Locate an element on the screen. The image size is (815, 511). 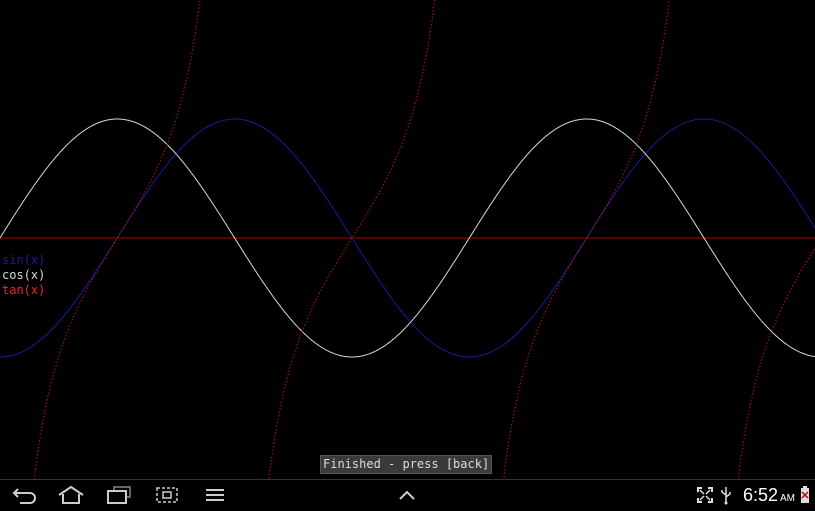
battery-icon is located at coordinates (805, 494).